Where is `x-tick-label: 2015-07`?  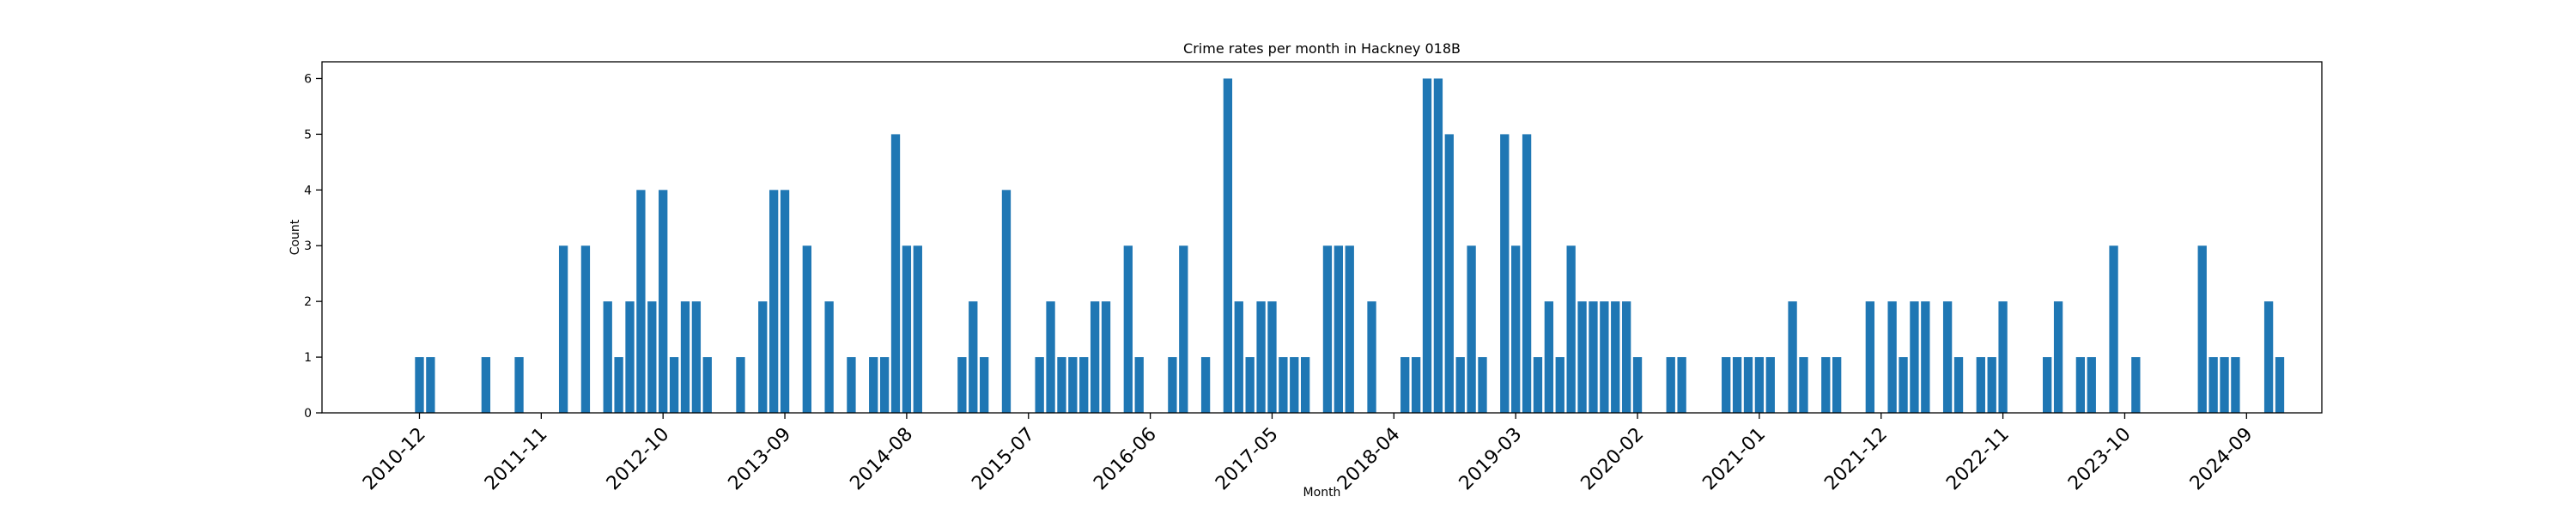
x-tick-label: 2015-07 is located at coordinates (1003, 459).